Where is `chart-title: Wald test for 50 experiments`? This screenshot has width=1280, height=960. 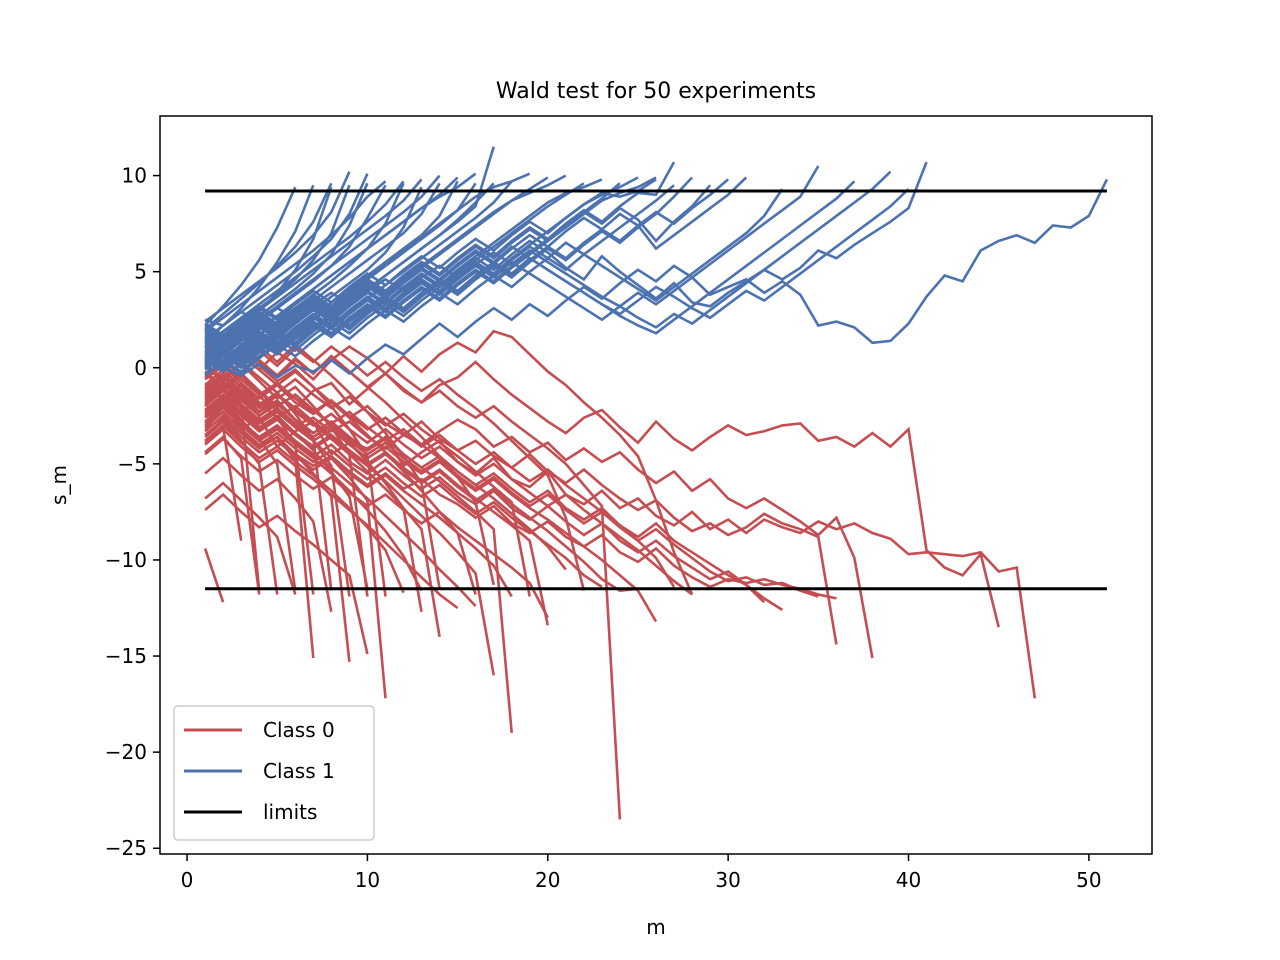
chart-title: Wald test for 50 experiments is located at coordinates (656, 91).